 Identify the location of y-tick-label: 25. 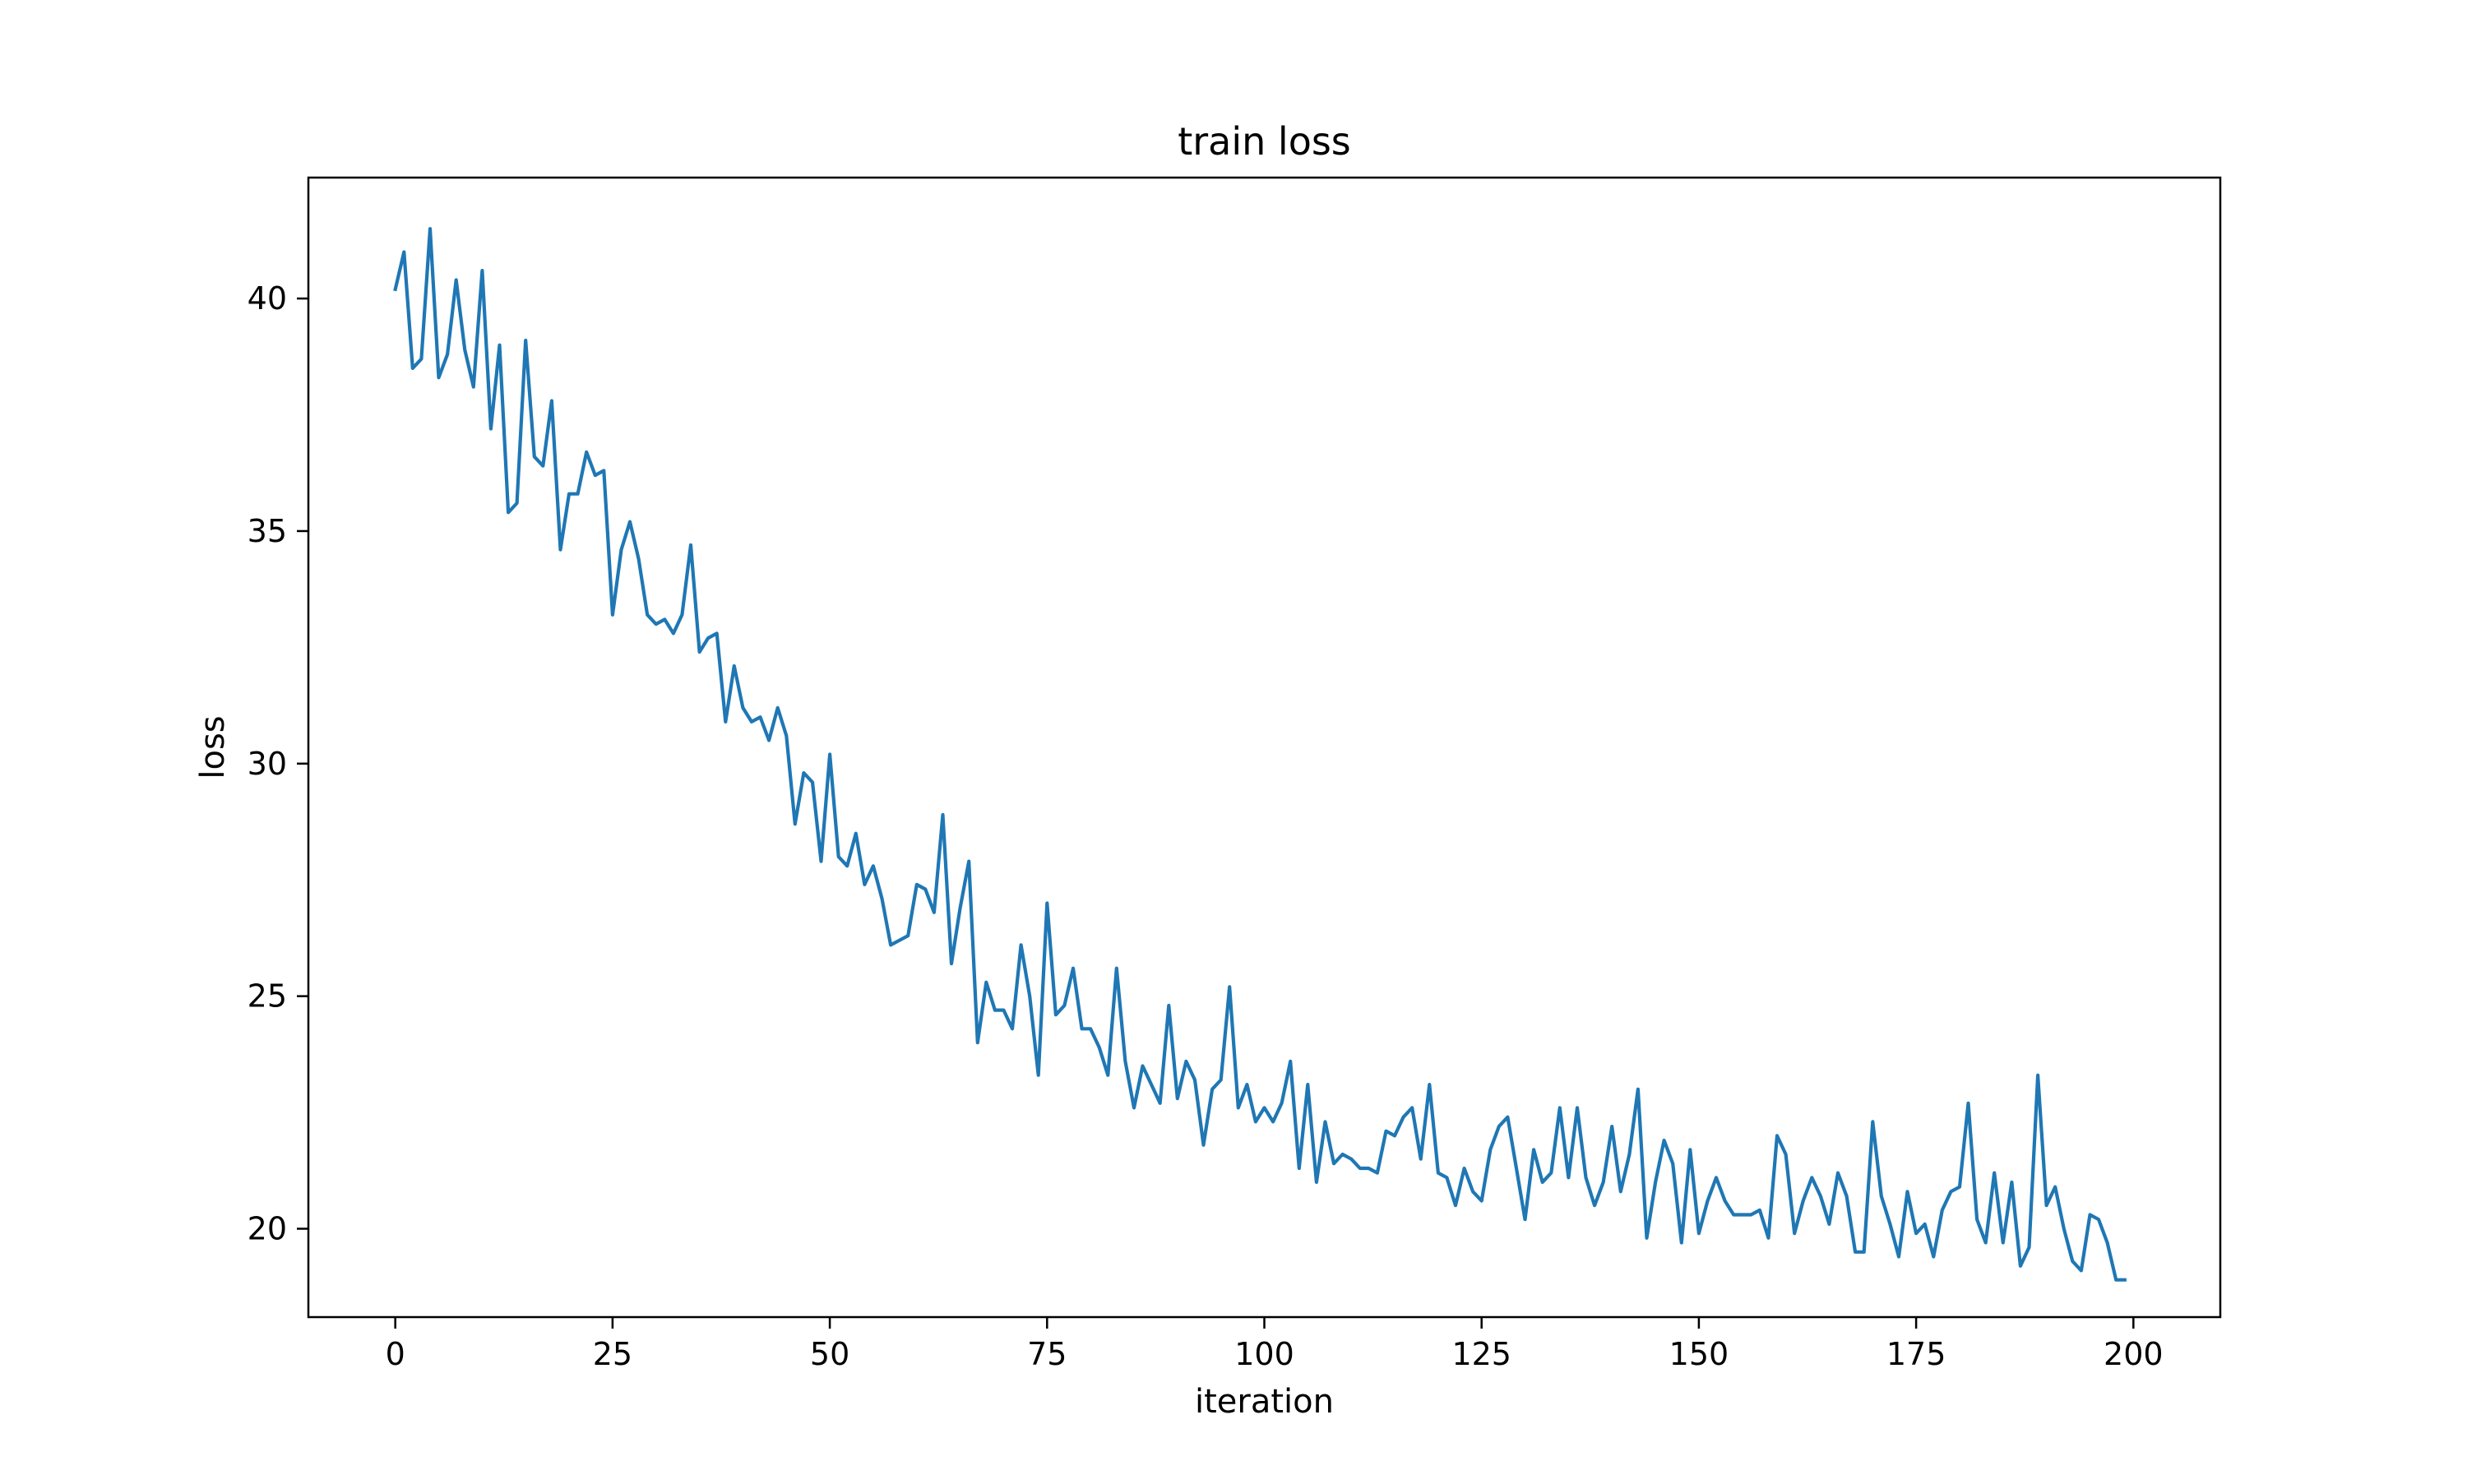
(267, 997).